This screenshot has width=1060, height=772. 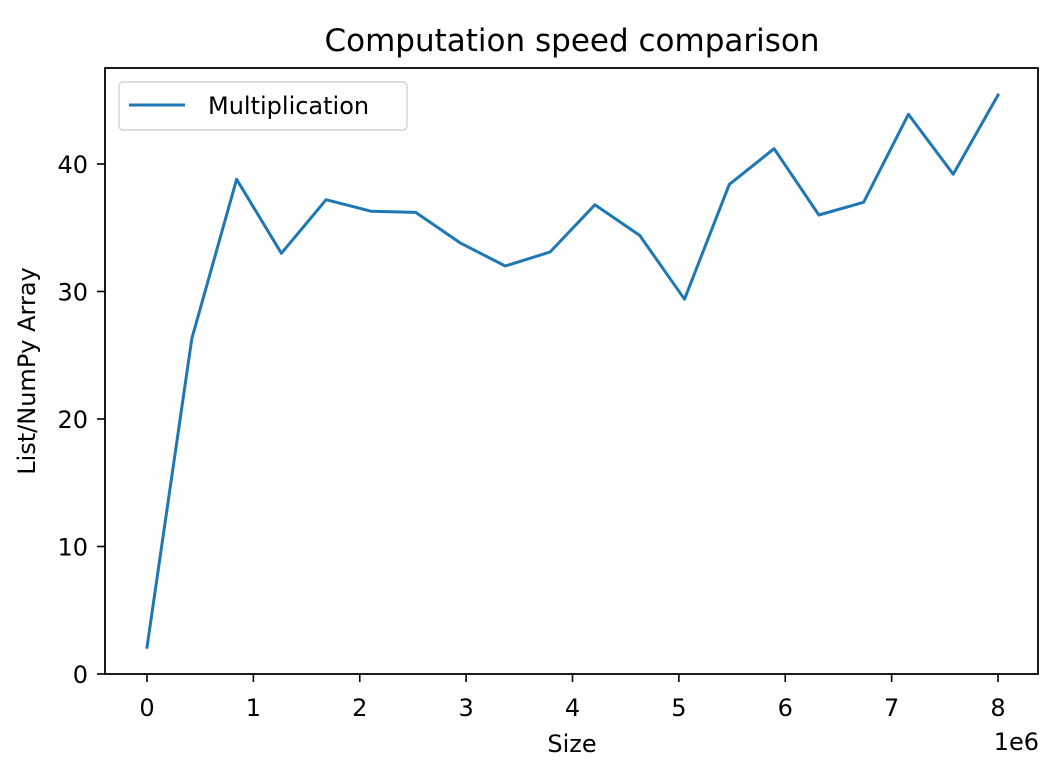 I want to click on x-tick-label: 5, so click(x=678, y=708).